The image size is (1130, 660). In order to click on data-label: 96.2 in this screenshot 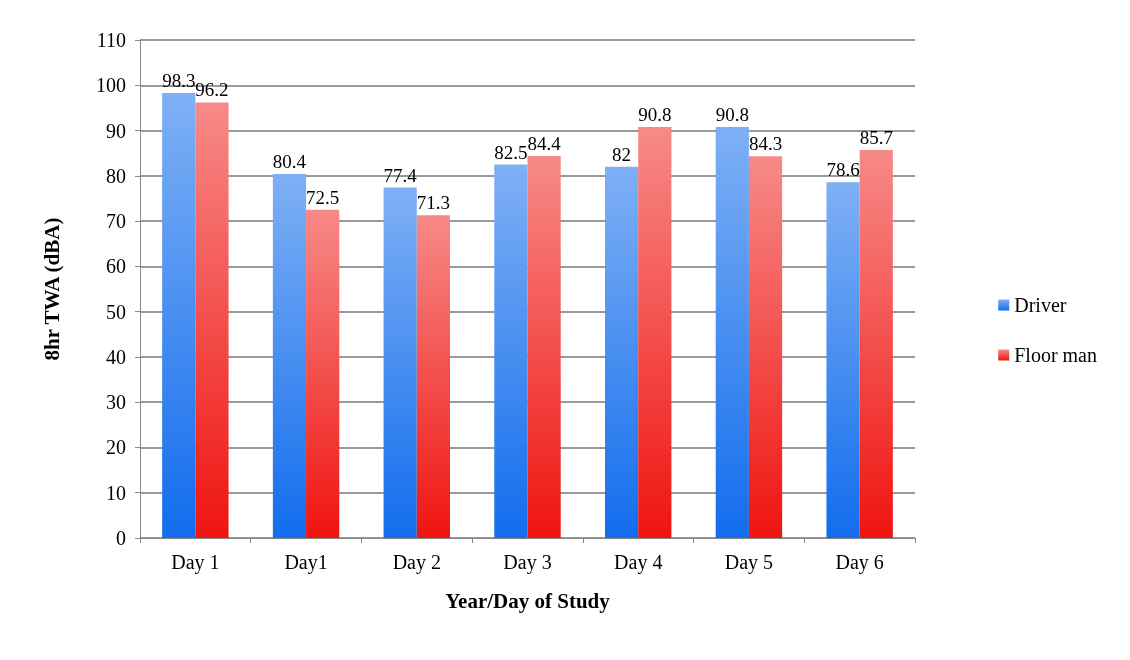, I will do `click(212, 90)`.